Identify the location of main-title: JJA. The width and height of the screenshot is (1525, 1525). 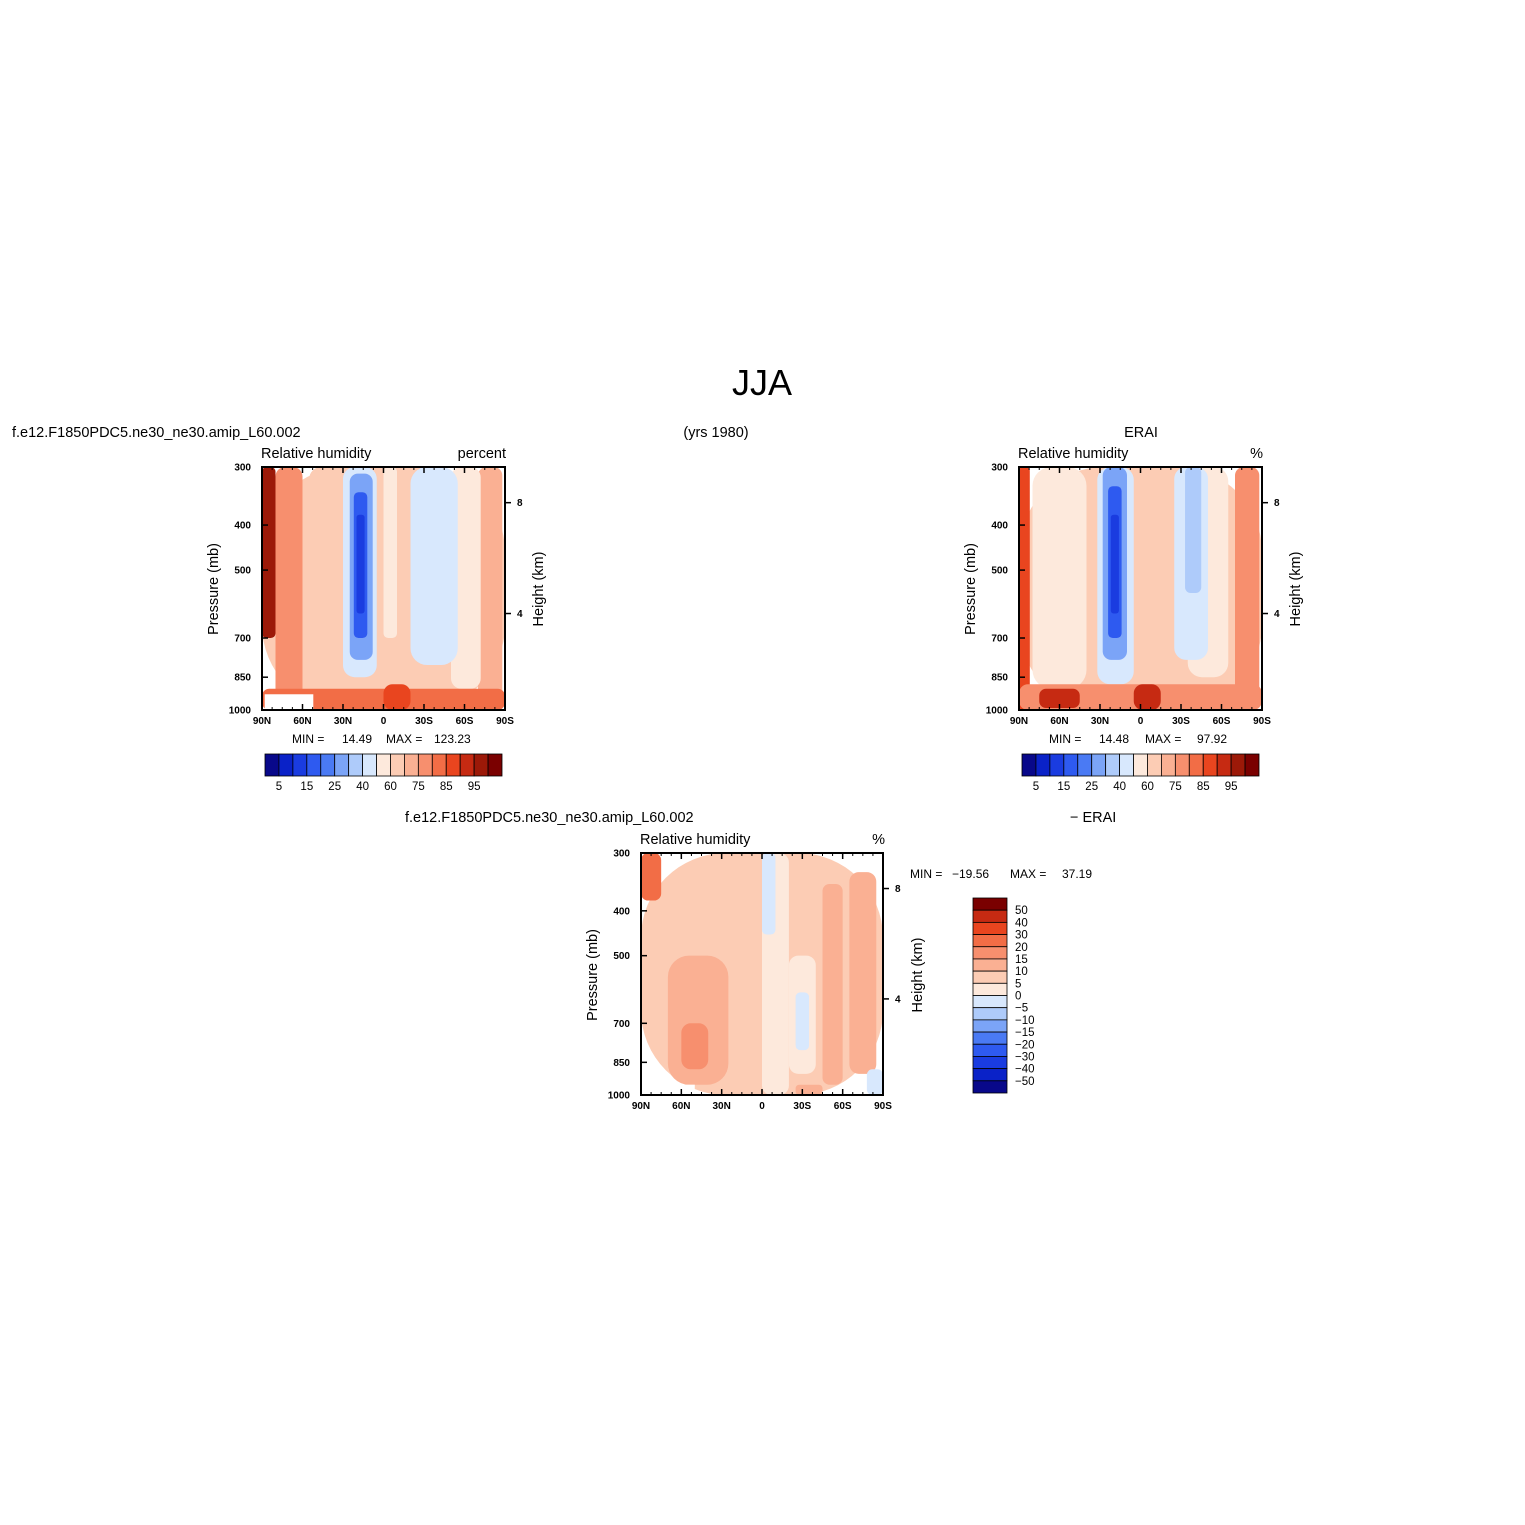
(762, 382).